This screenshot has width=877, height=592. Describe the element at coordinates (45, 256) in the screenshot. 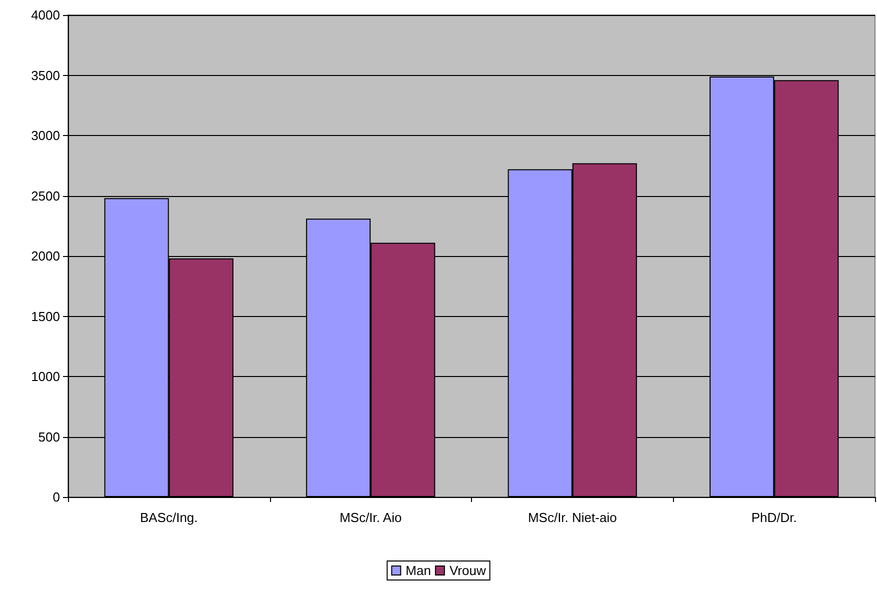

I see `y-tick-label: 2000` at that location.